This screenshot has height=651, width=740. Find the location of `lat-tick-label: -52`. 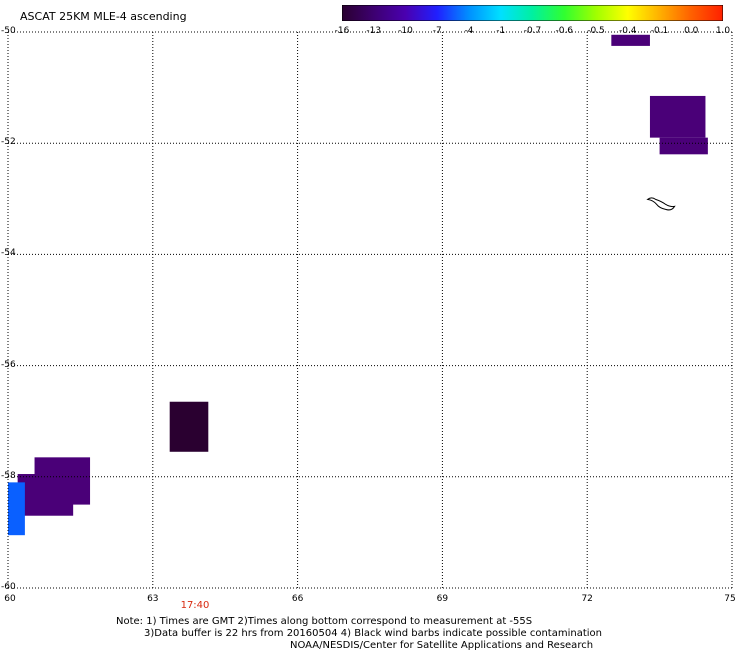

lat-tick-label: -52 is located at coordinates (8, 142).